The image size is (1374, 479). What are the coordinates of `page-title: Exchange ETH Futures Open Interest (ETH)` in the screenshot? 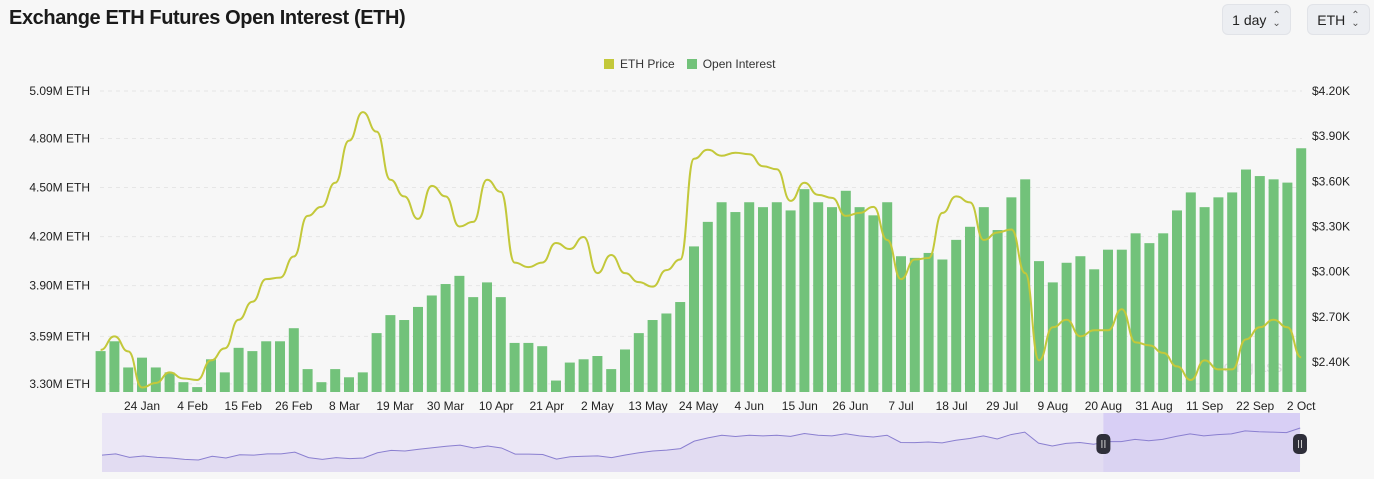 It's located at (207, 18).